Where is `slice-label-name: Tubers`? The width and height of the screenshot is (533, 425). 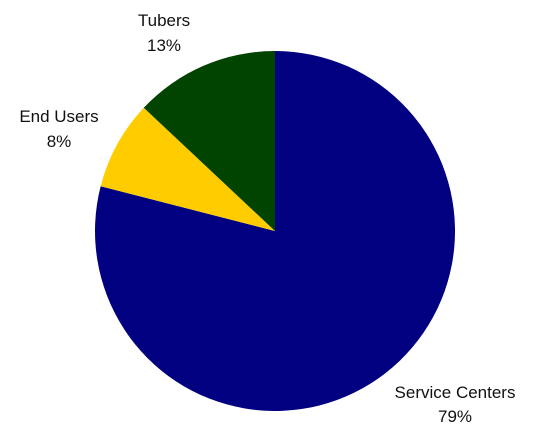 slice-label-name: Tubers is located at coordinates (164, 20).